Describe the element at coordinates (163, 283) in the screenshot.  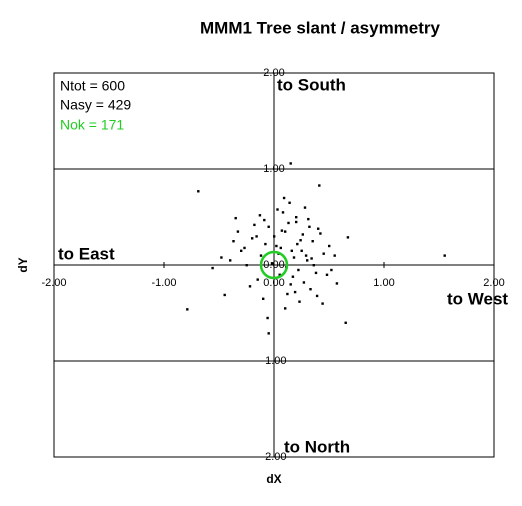
I see `x-tick-label: -1.00` at that location.